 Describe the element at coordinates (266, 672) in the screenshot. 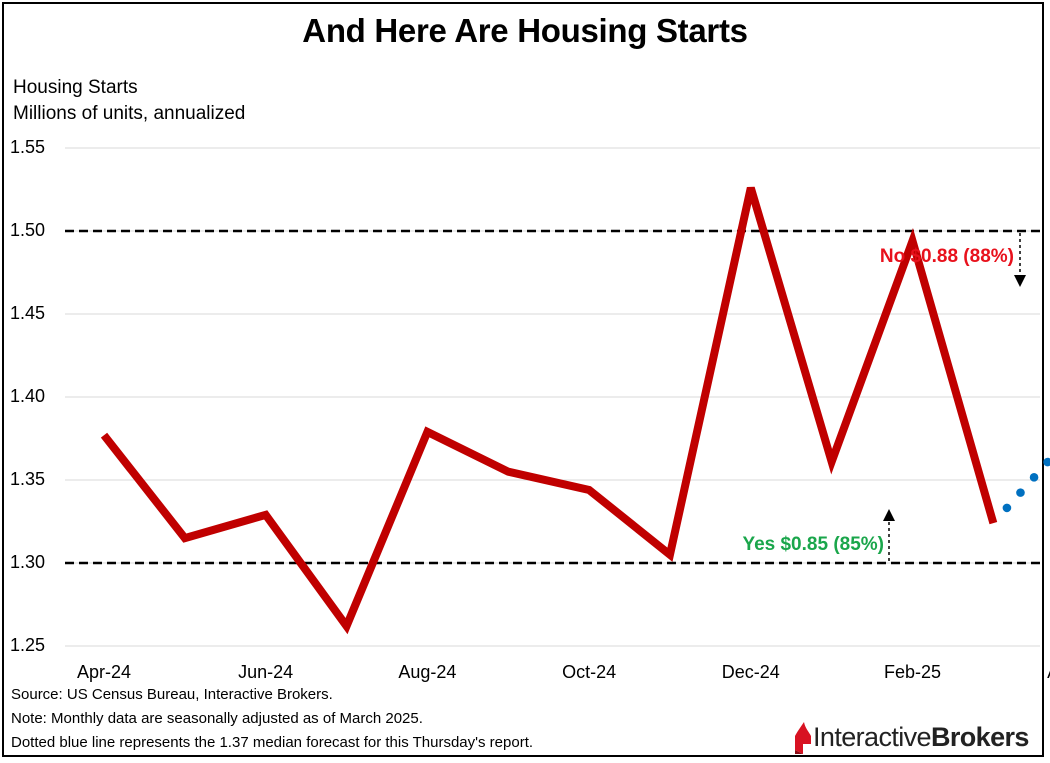

I see `x-tick-label: Jun-24` at that location.